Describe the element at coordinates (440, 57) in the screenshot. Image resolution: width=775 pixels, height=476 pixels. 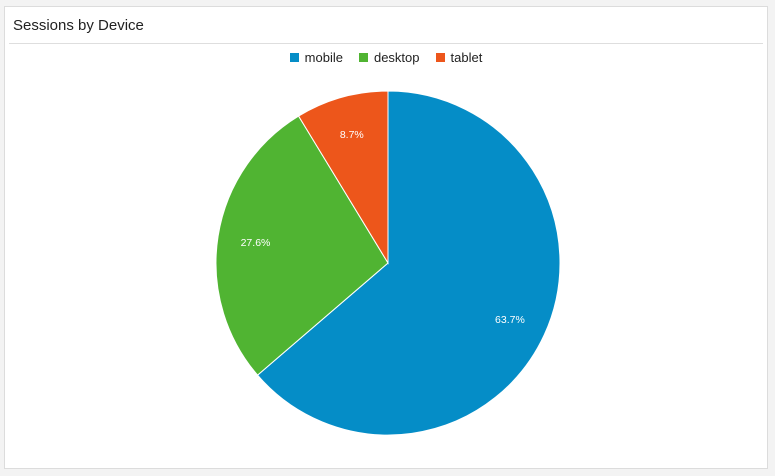
I see `legend-swatch-tablet` at that location.